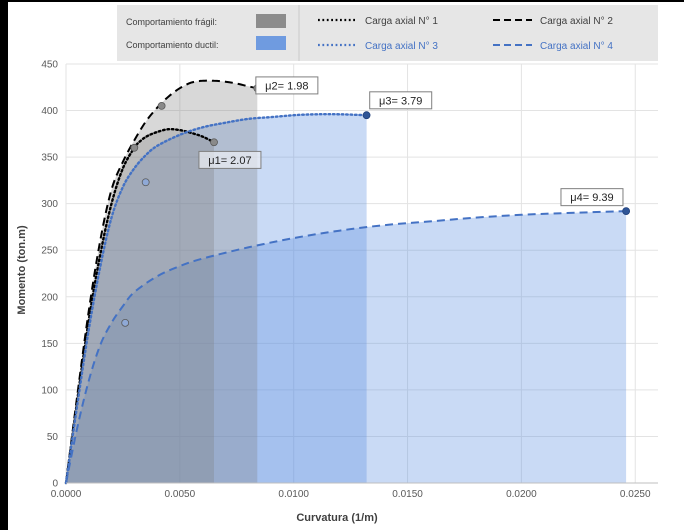 The height and width of the screenshot is (530, 684). Describe the element at coordinates (401, 21) in the screenshot. I see `legend-label-n1: Carga axial N° 1` at that location.